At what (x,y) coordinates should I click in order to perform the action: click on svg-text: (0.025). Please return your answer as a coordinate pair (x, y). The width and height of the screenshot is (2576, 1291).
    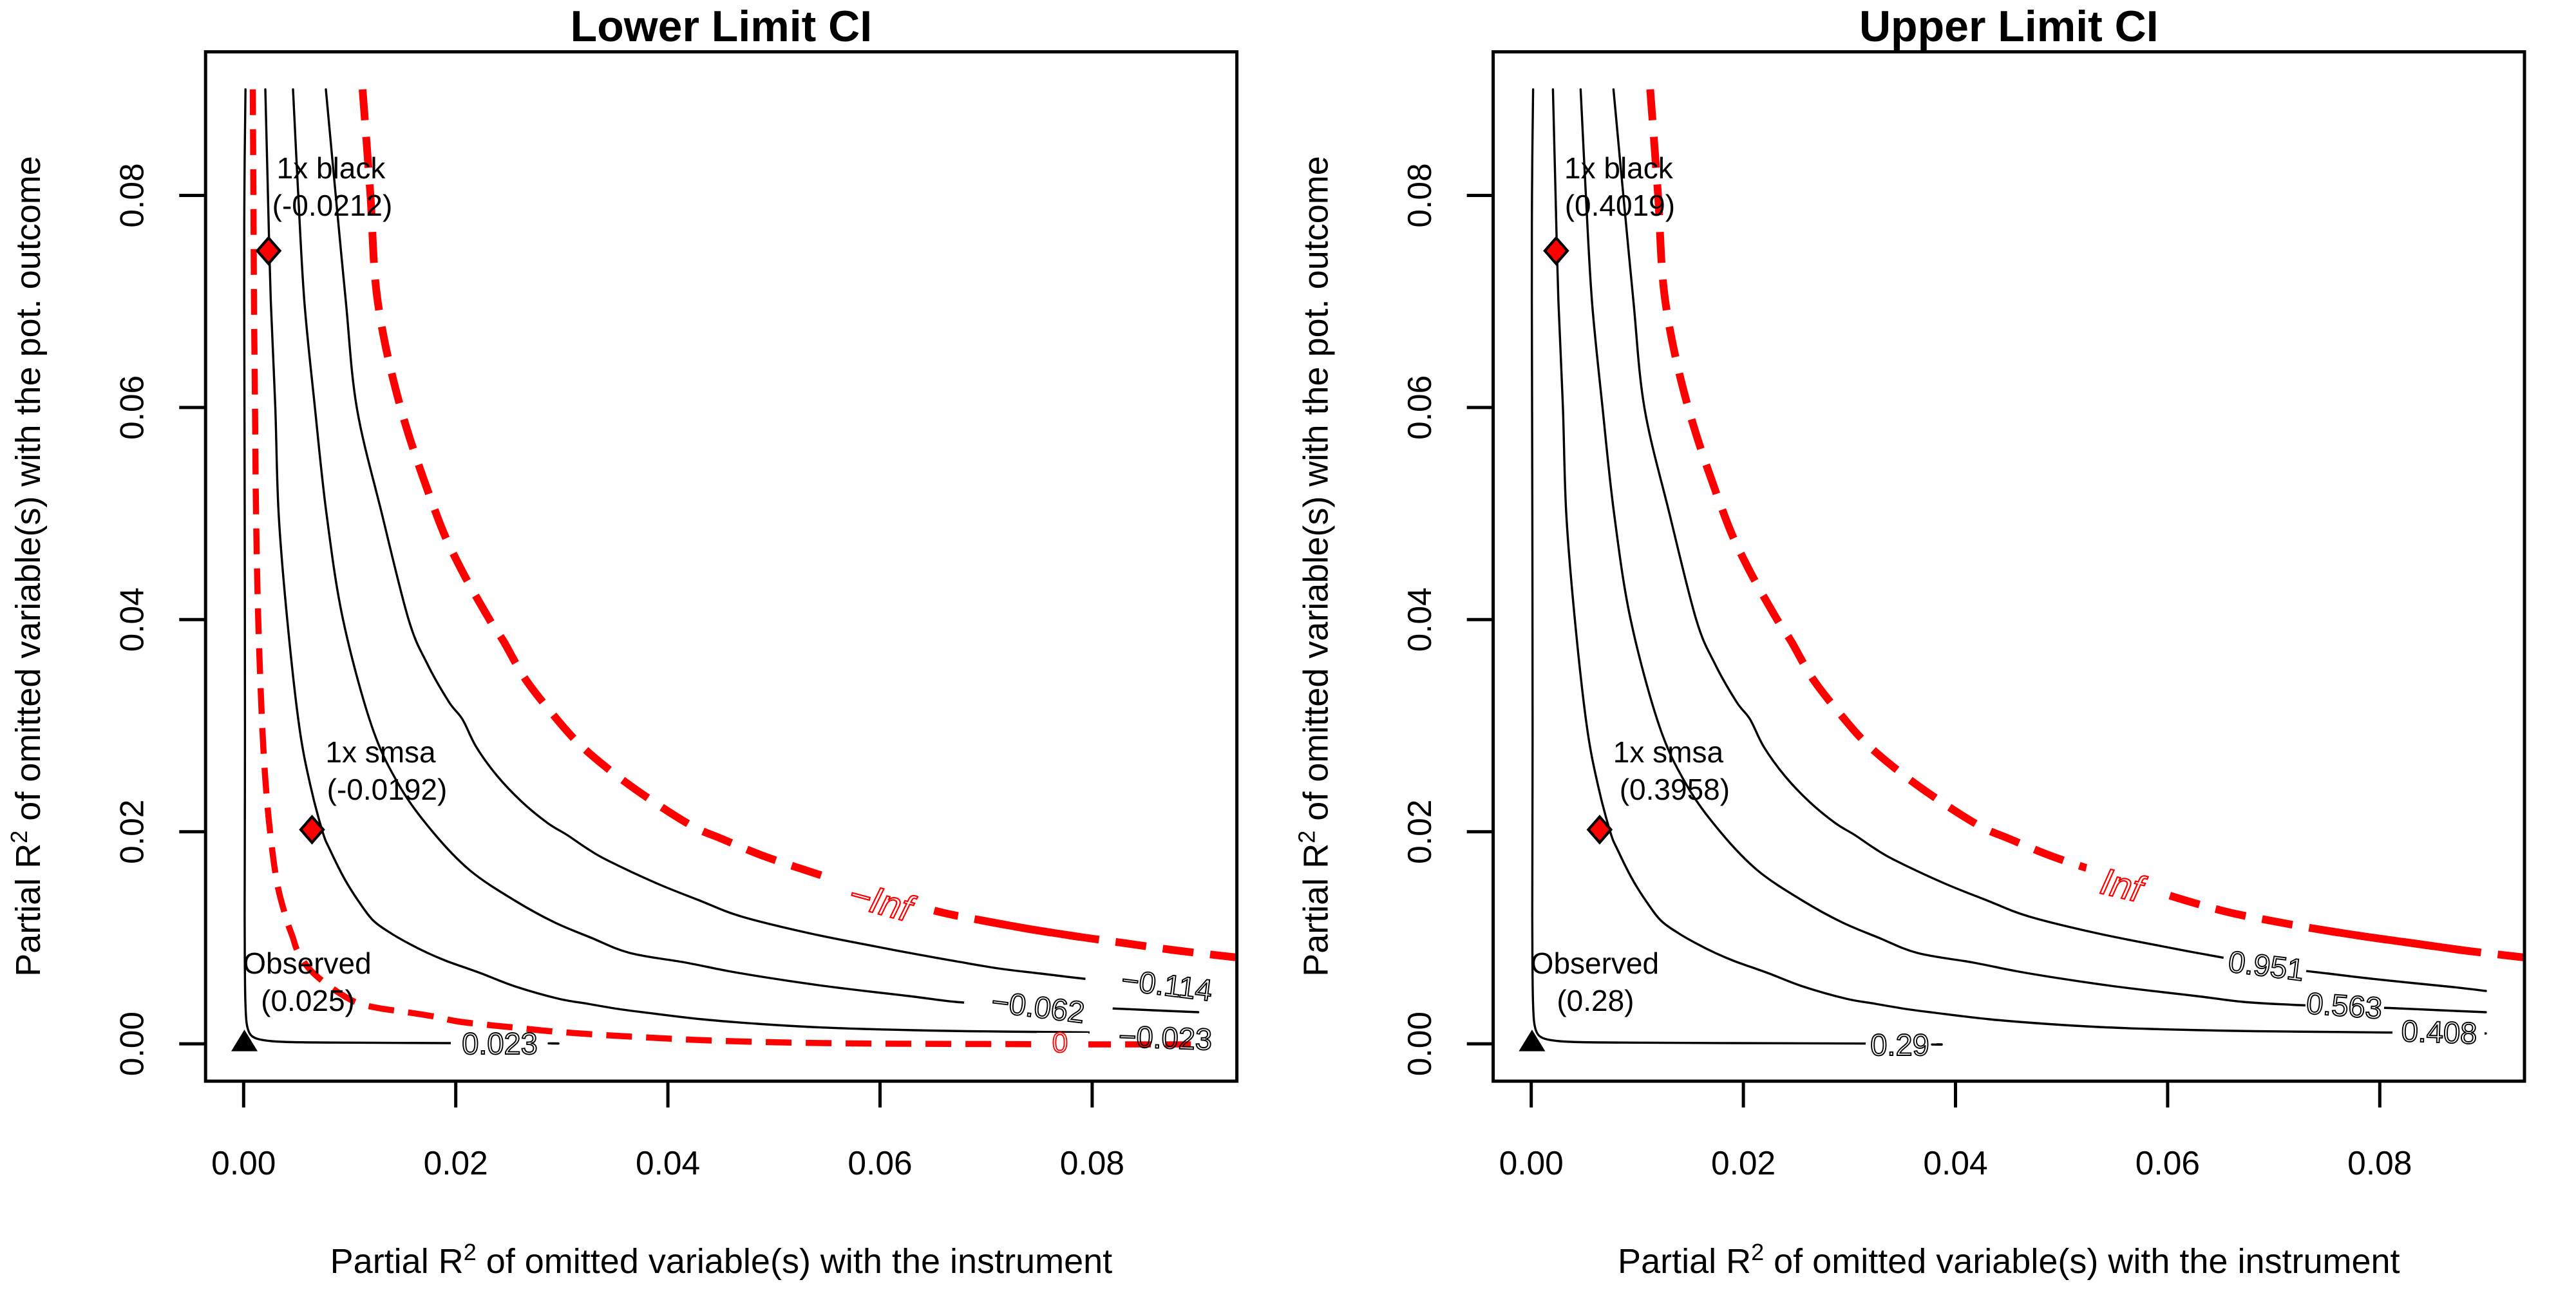
    Looking at the image, I should click on (308, 1000).